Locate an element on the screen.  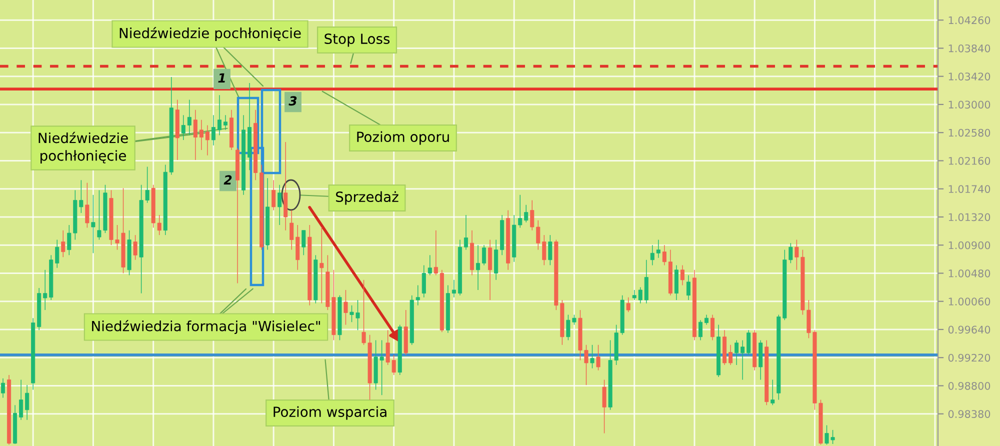
annotation: Sprzedaż is located at coordinates (367, 198).